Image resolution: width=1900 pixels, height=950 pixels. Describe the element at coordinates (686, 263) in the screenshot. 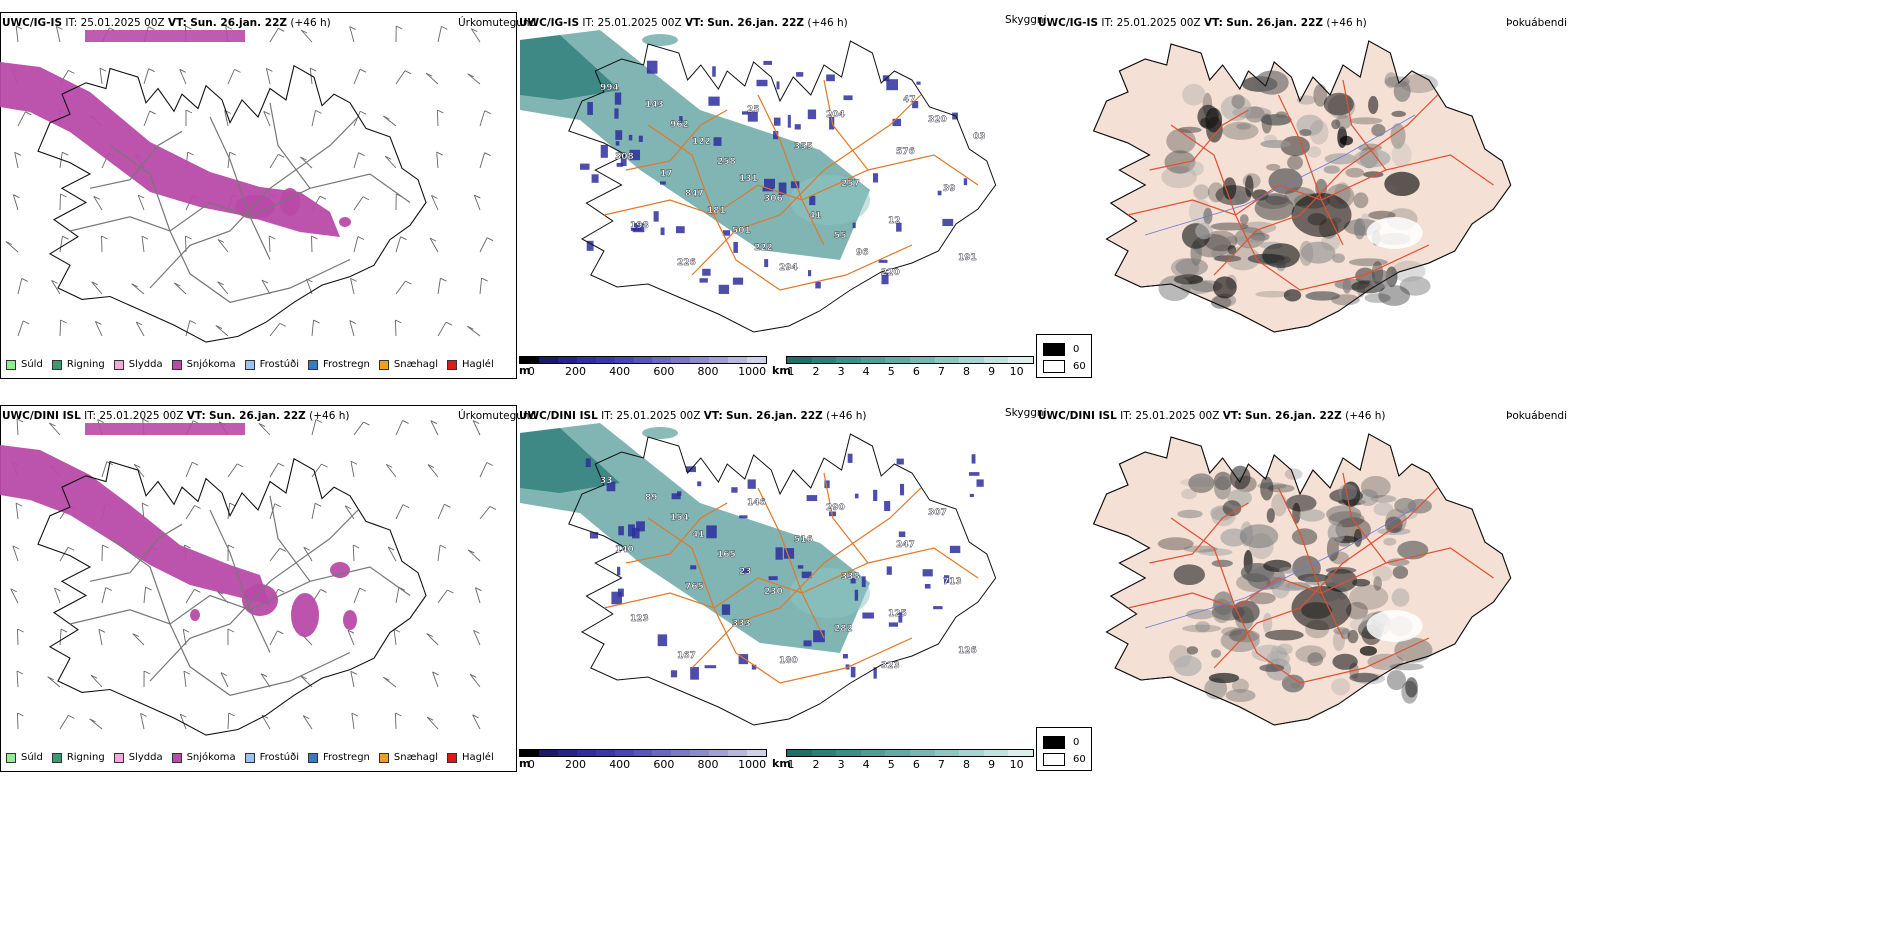

I see `cloud-base-value-label: 226` at that location.